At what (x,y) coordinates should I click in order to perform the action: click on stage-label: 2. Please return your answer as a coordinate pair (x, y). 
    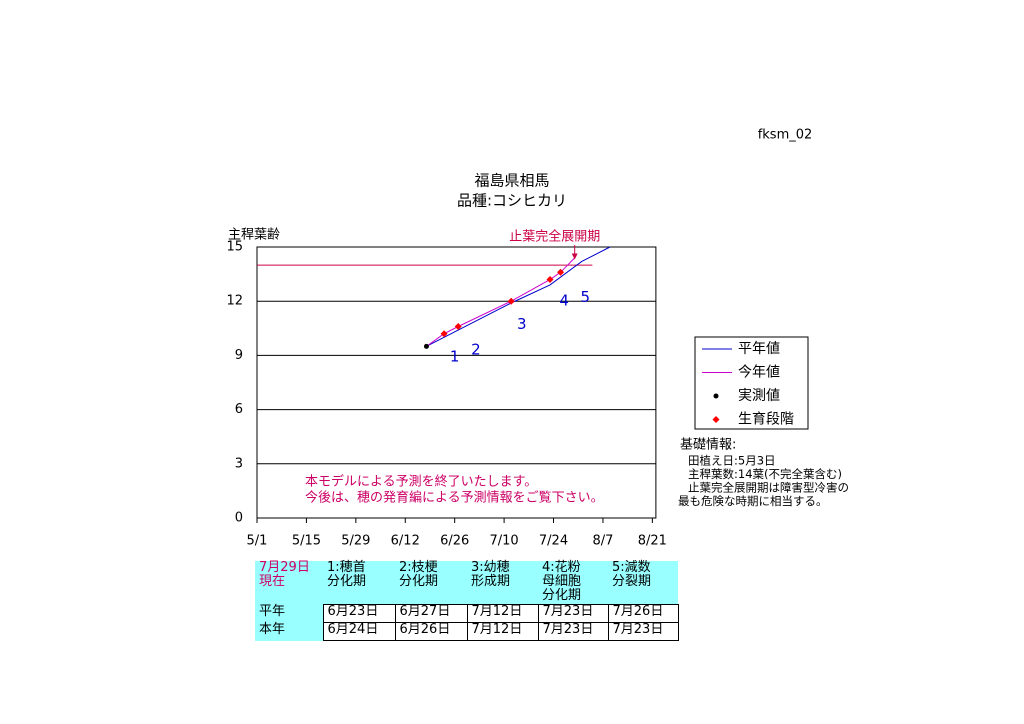
    Looking at the image, I should click on (476, 349).